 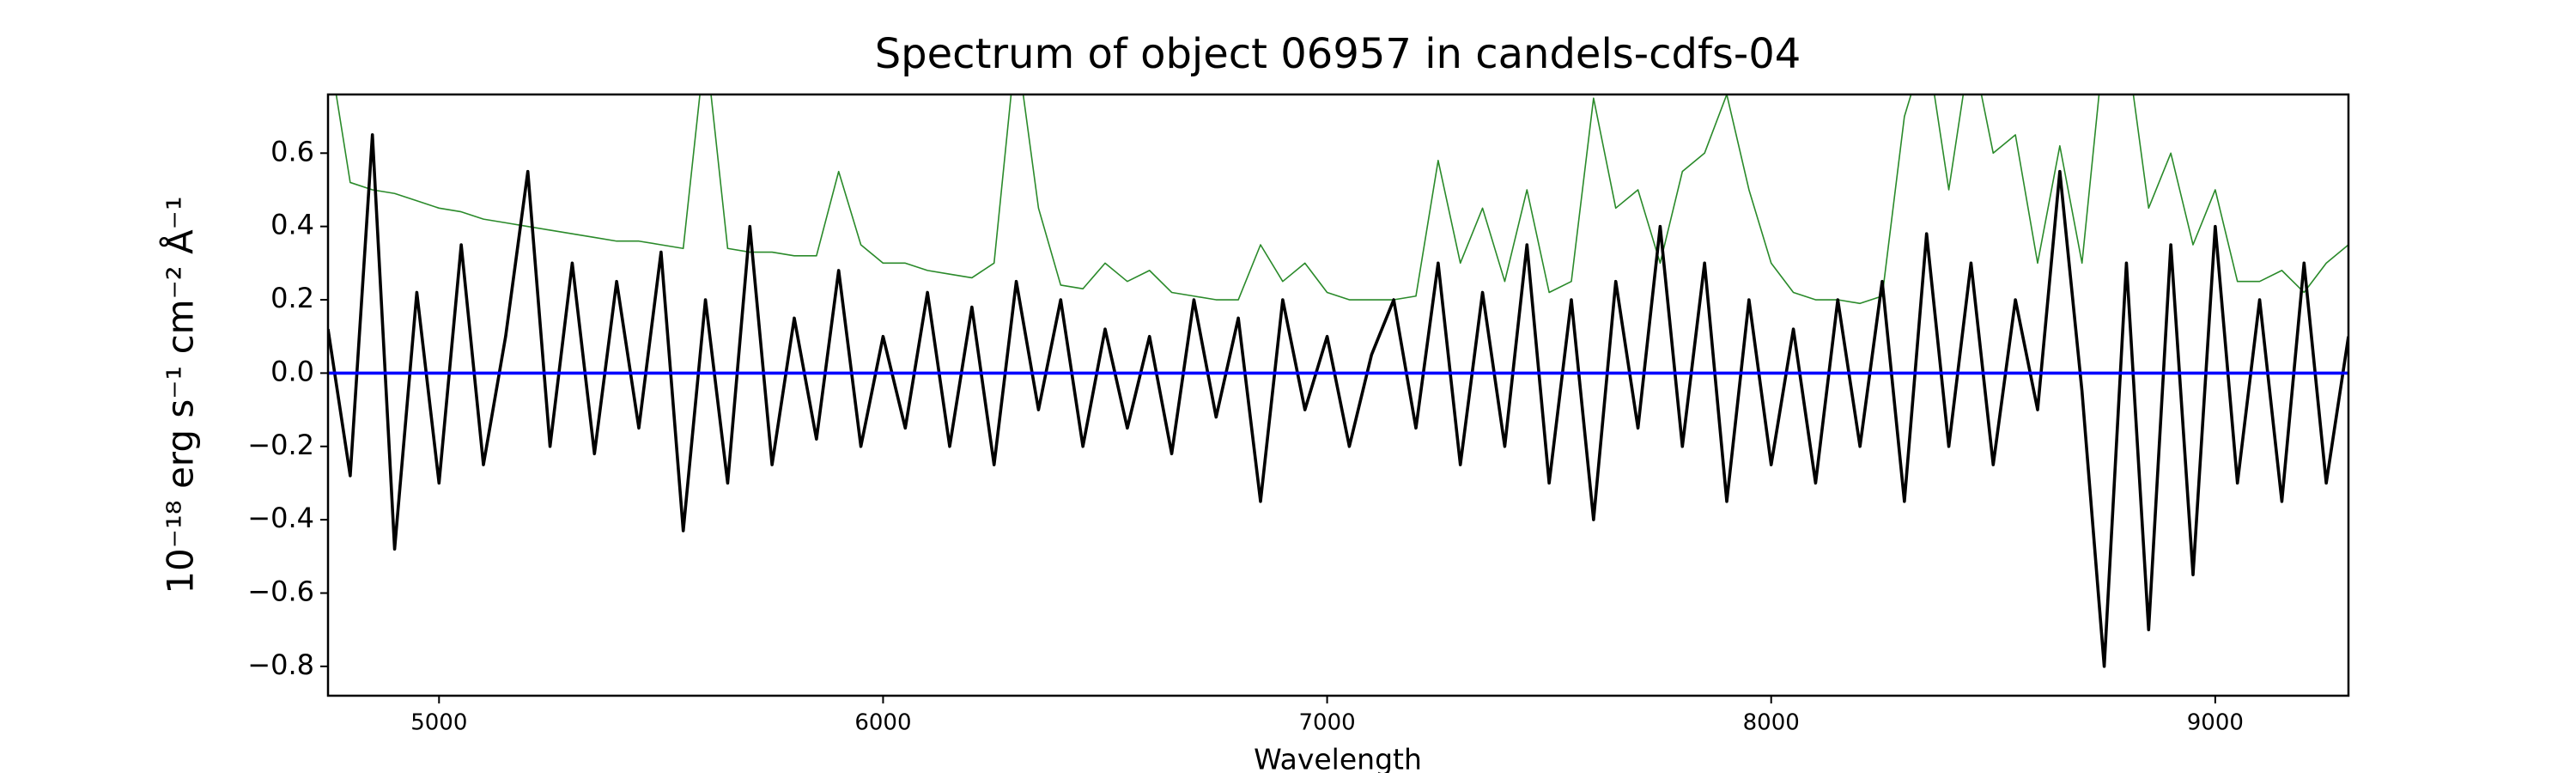 I want to click on y-tick-label: −0.6, so click(x=280, y=591).